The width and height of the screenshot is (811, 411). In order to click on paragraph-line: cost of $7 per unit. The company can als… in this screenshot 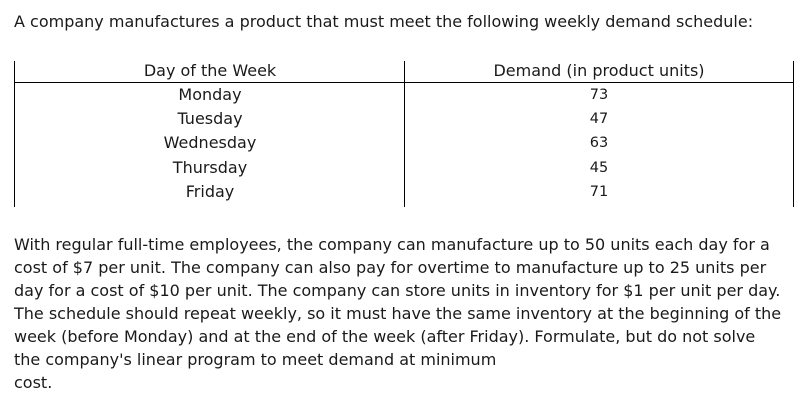, I will do `click(390, 267)`.